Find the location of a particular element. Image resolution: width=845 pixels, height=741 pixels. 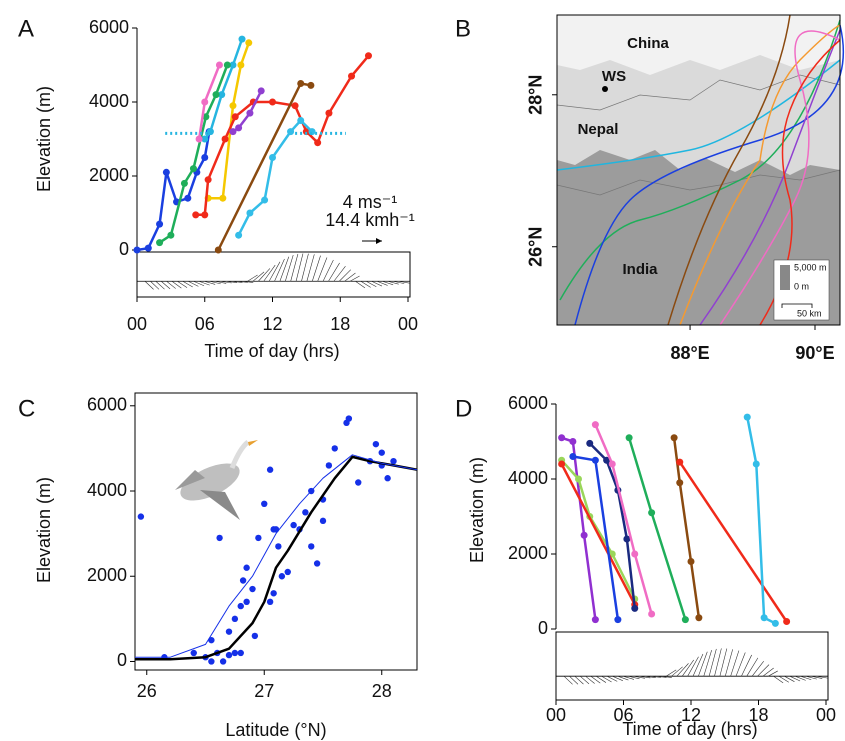

panel-letter: C is located at coordinates (26, 408).